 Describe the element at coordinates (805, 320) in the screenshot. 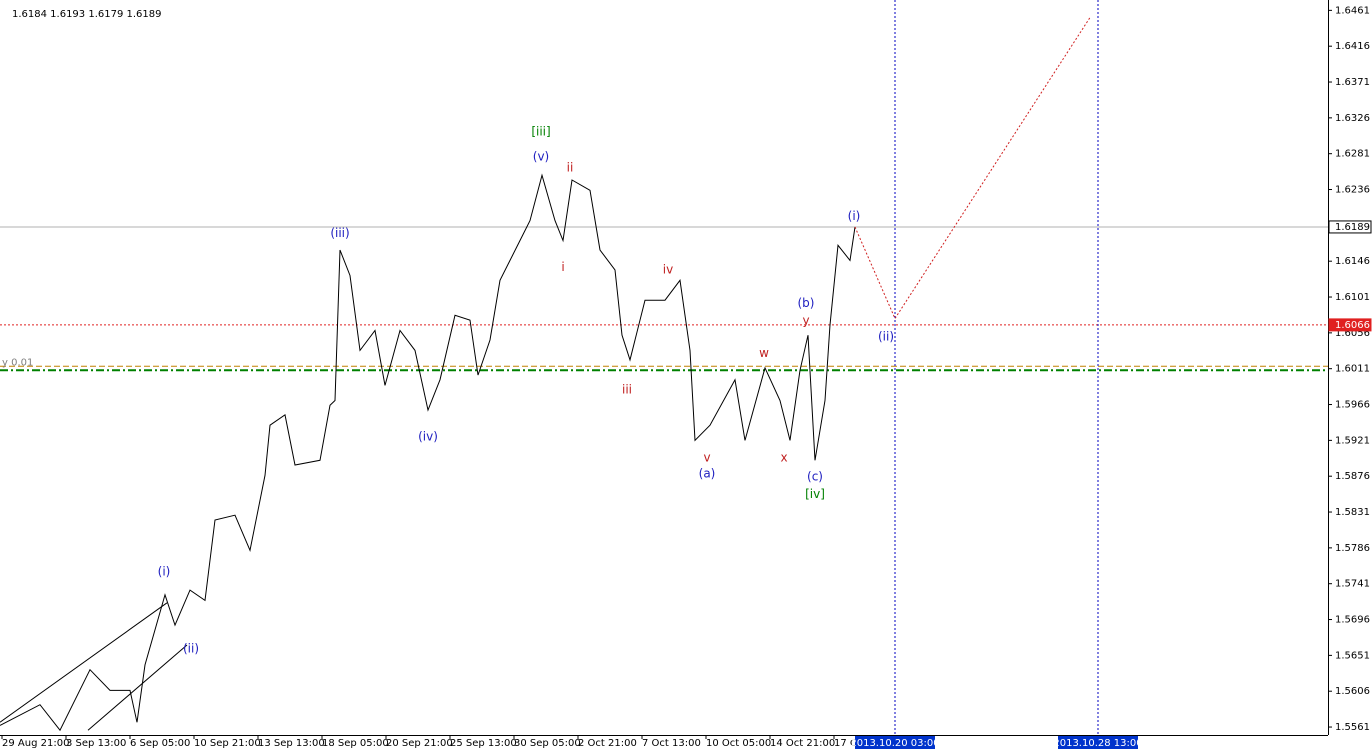

I see `wave-label: y` at that location.